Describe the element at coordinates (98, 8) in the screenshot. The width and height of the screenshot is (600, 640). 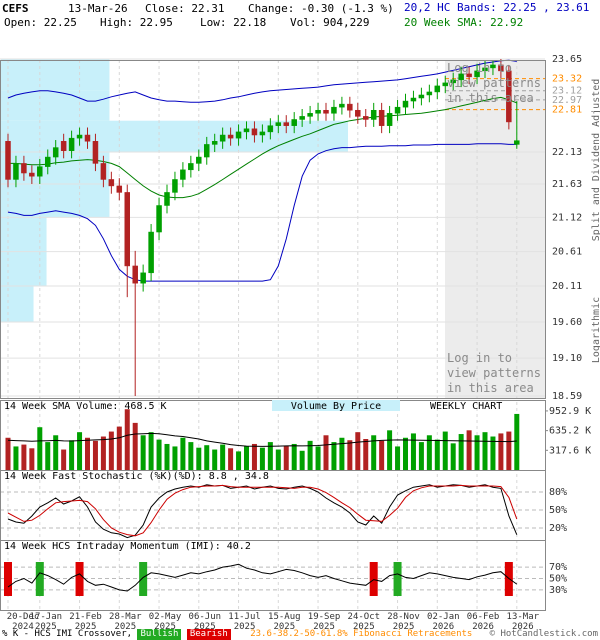
I see `date: 13-Mar-26` at that location.